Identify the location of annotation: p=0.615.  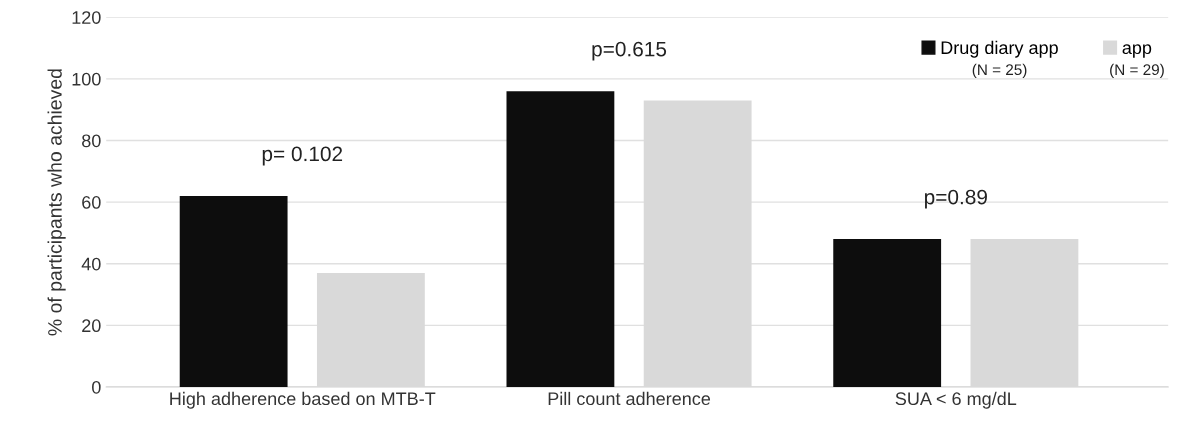
(629, 51).